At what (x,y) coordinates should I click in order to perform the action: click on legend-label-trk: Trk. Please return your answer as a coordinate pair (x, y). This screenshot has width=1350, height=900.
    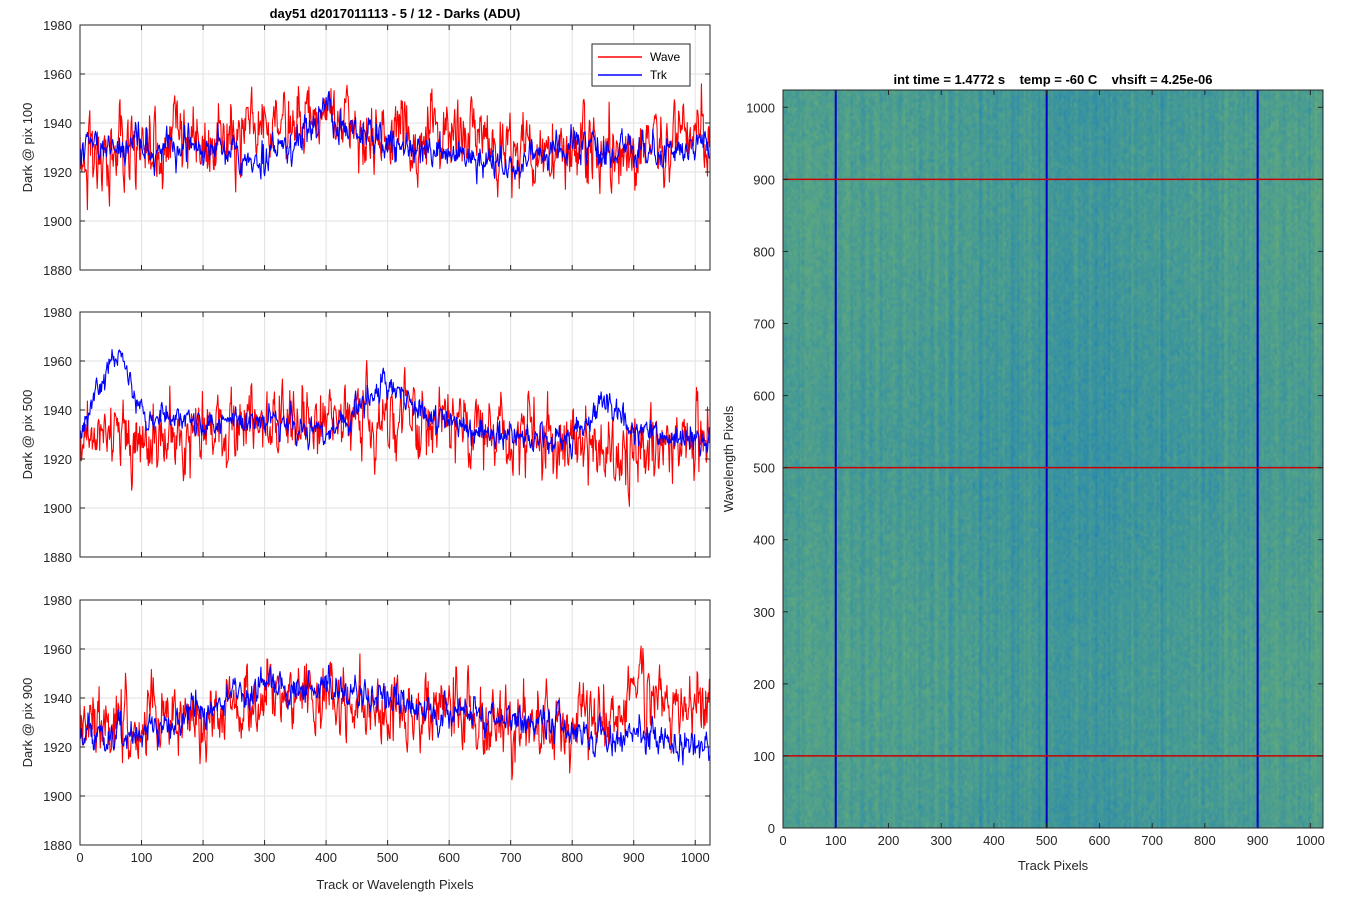
    Looking at the image, I should click on (659, 75).